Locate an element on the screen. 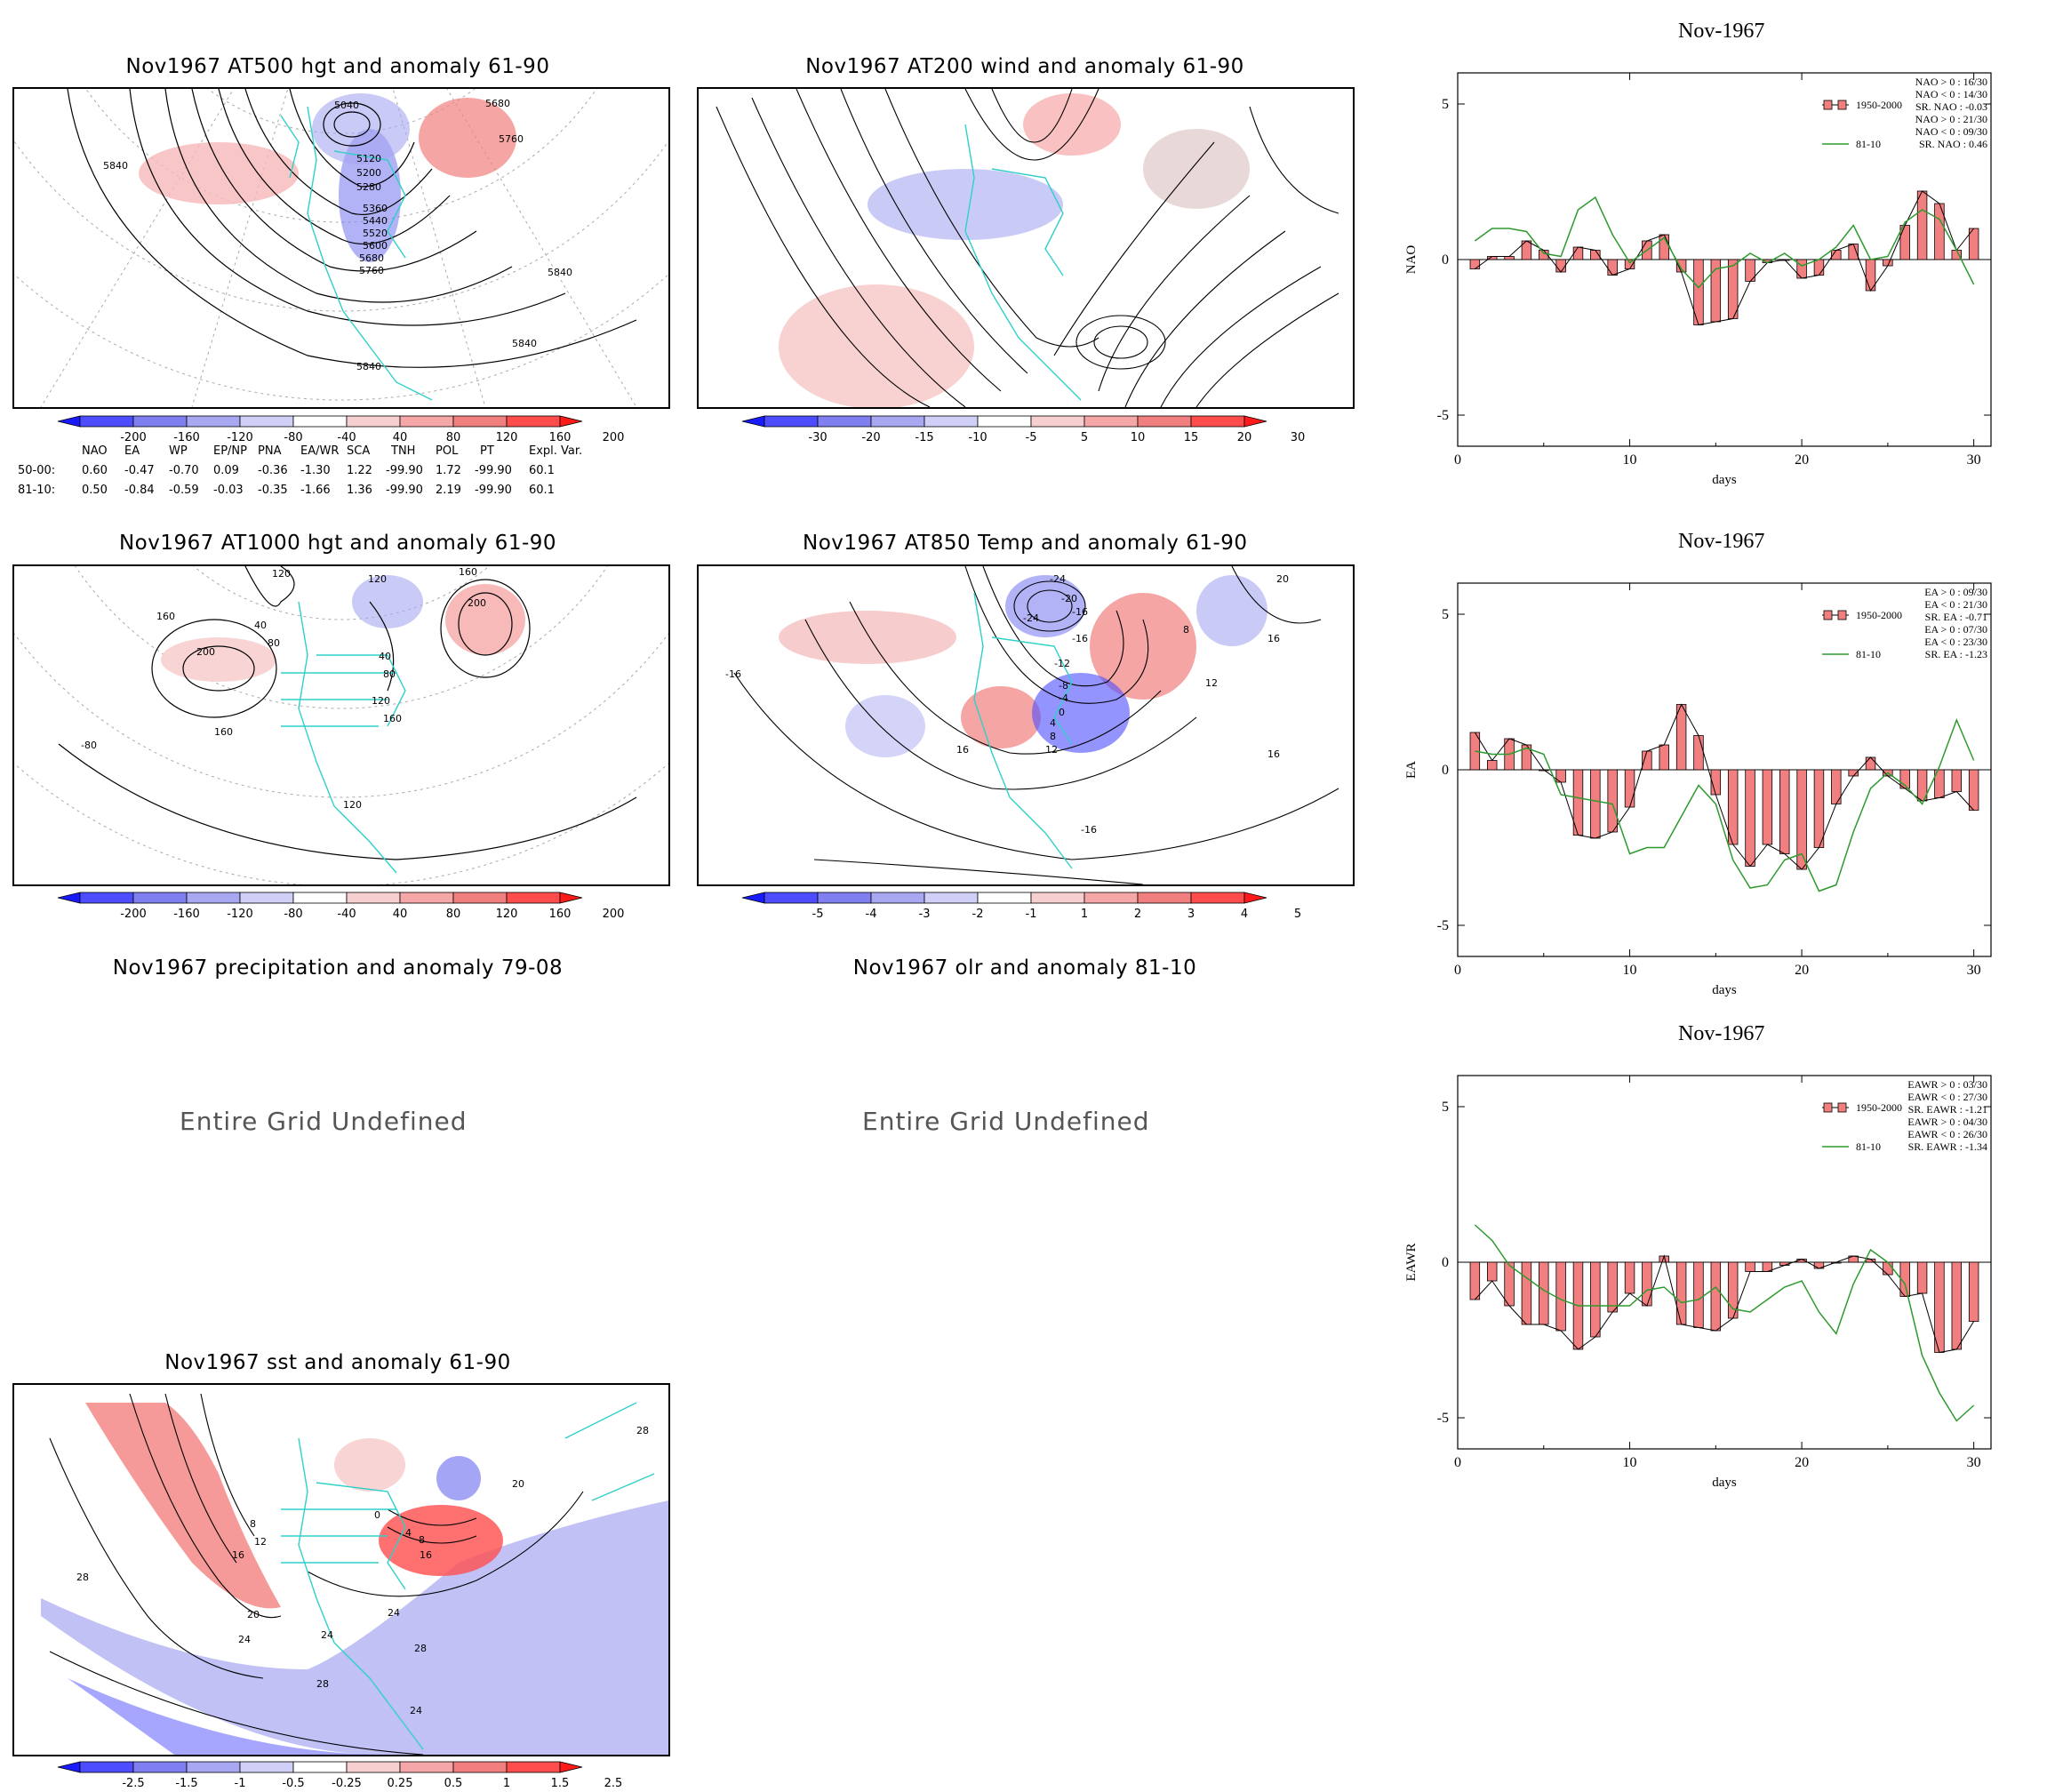 This screenshot has width=2055, height=1792. contour-label: 5840 is located at coordinates (524, 343).